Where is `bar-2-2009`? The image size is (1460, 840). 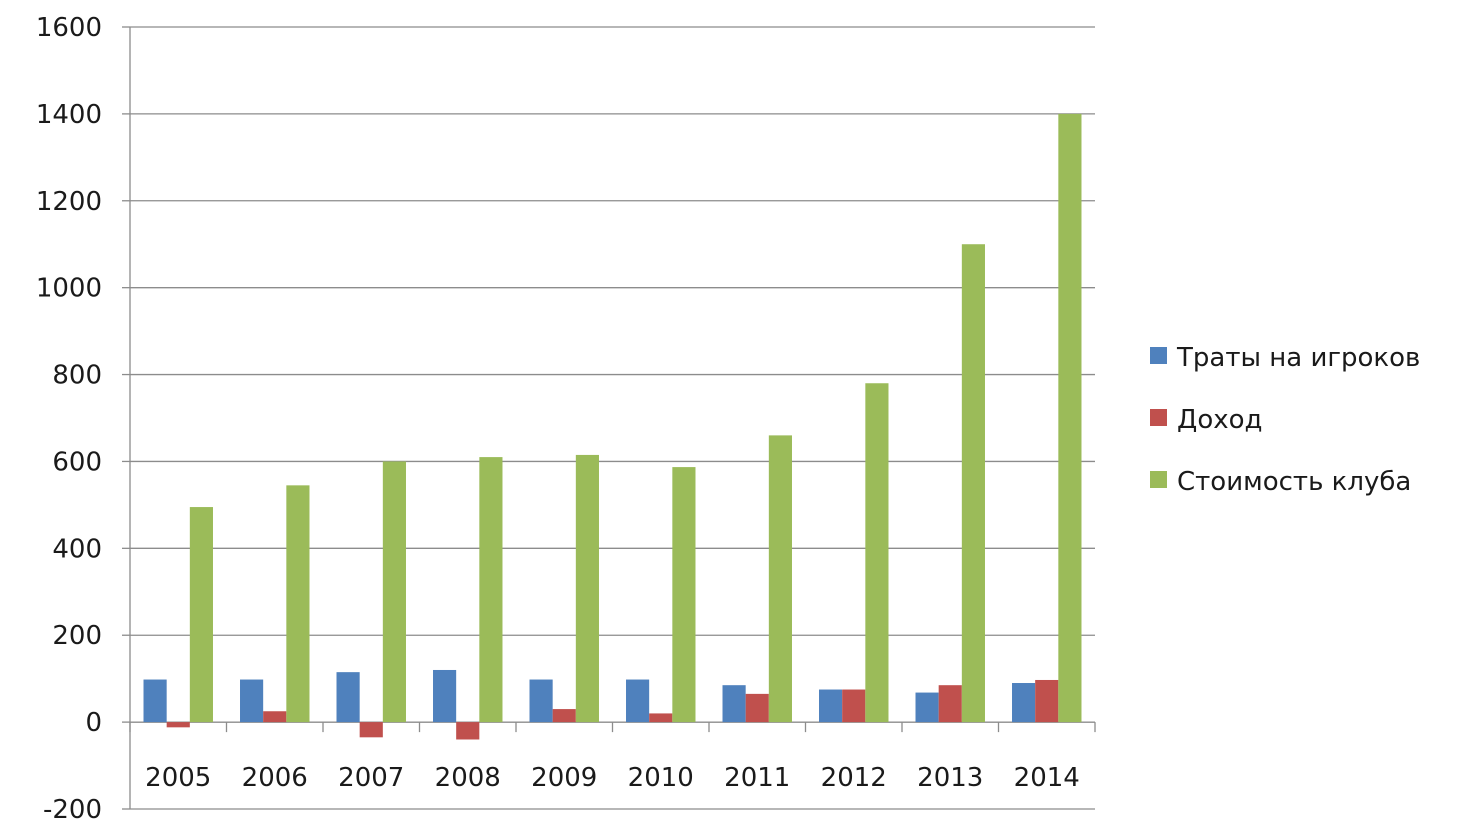 bar-2-2009 is located at coordinates (564, 716).